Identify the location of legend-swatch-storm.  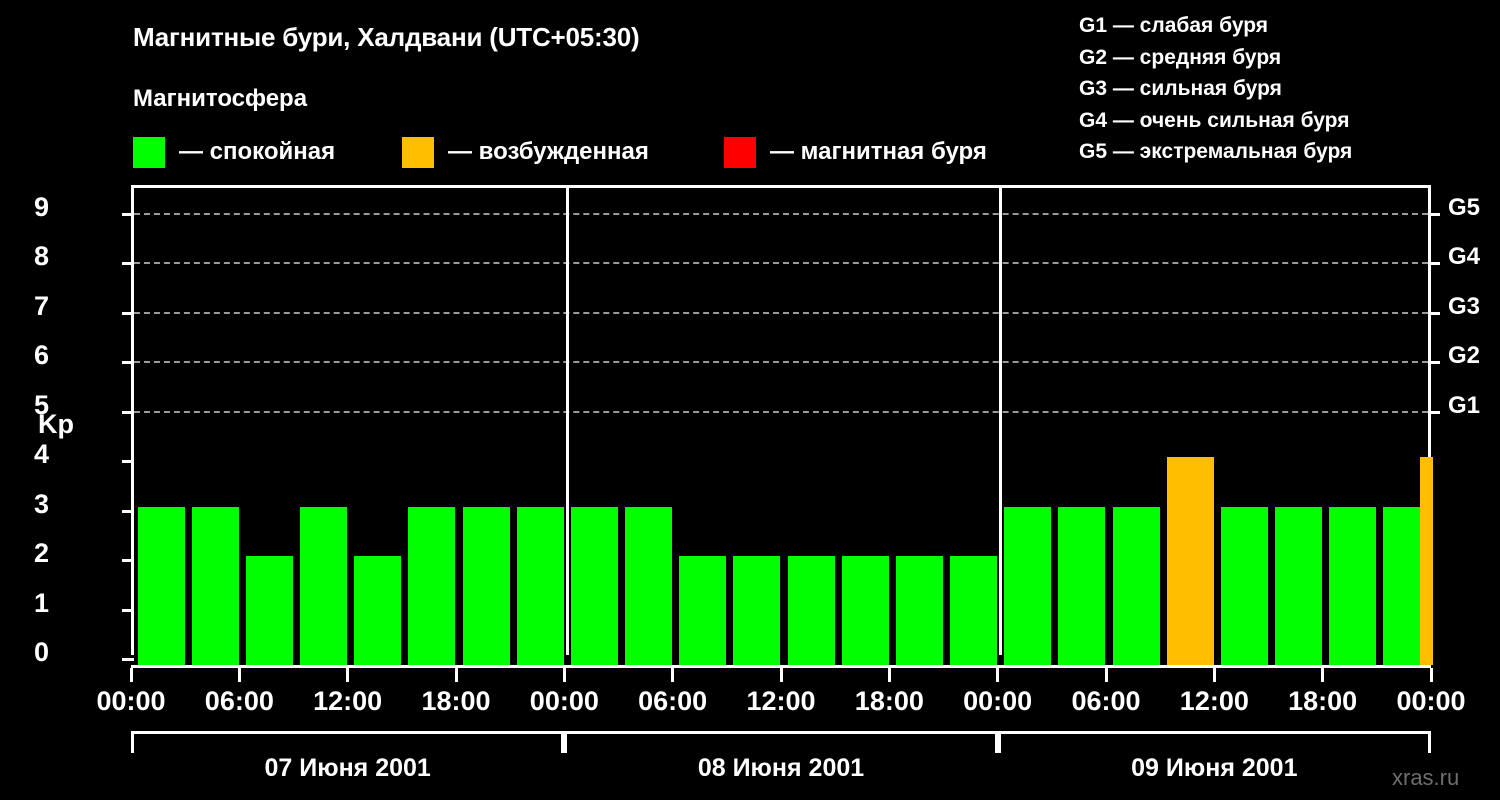
(740, 152).